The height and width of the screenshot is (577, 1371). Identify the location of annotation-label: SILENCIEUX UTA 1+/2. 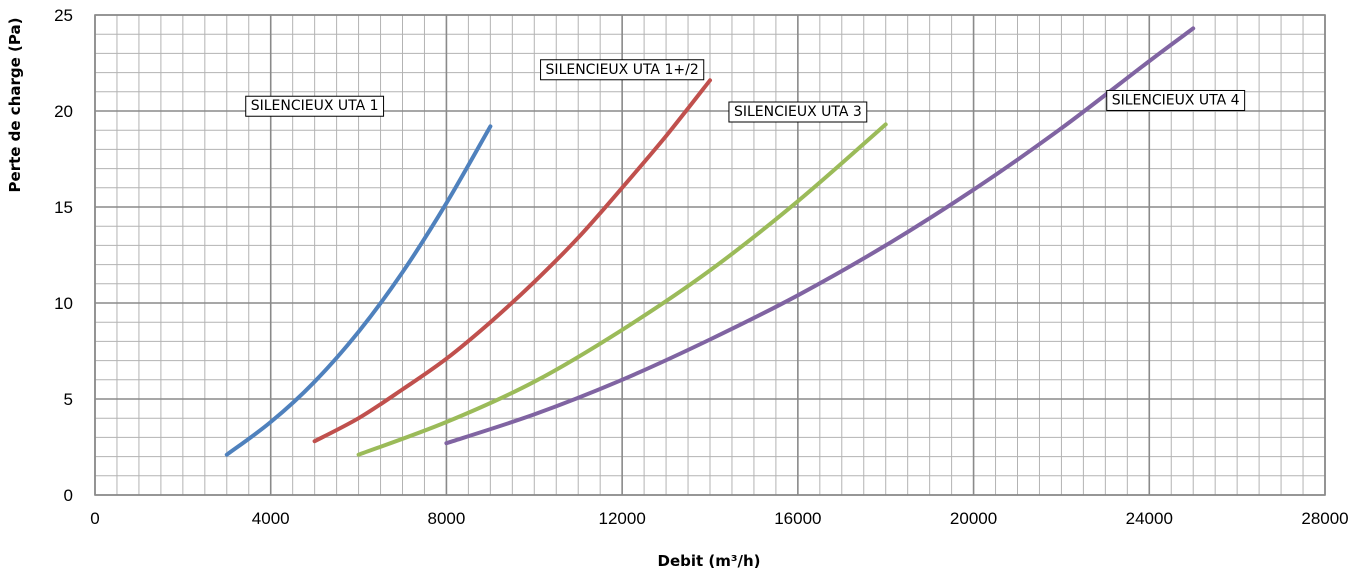
(622, 70).